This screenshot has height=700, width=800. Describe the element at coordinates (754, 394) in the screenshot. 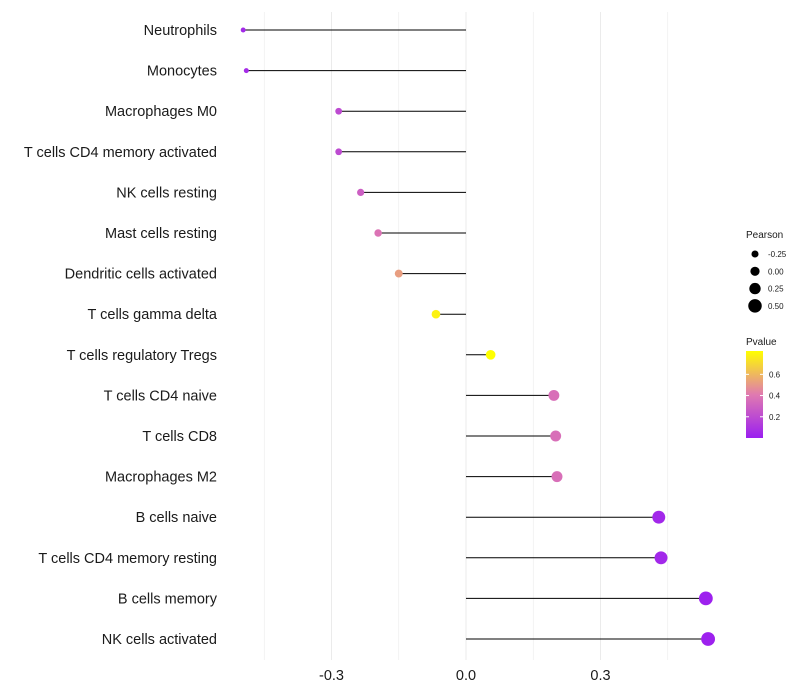

I see `color-legend-bar` at that location.